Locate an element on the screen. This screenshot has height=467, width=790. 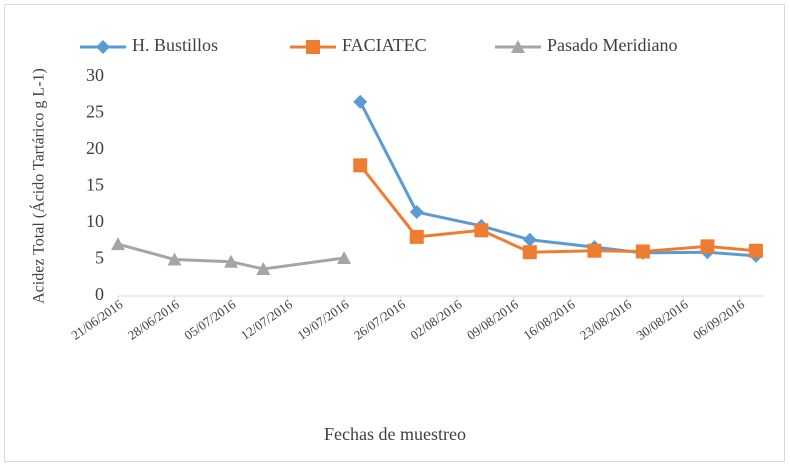
series-line is located at coordinates (558, 209).